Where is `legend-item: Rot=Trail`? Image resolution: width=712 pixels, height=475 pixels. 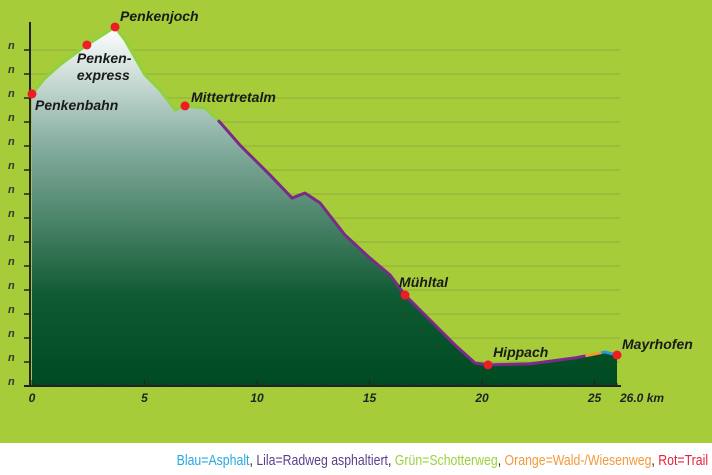 legend-item: Rot=Trail is located at coordinates (683, 460).